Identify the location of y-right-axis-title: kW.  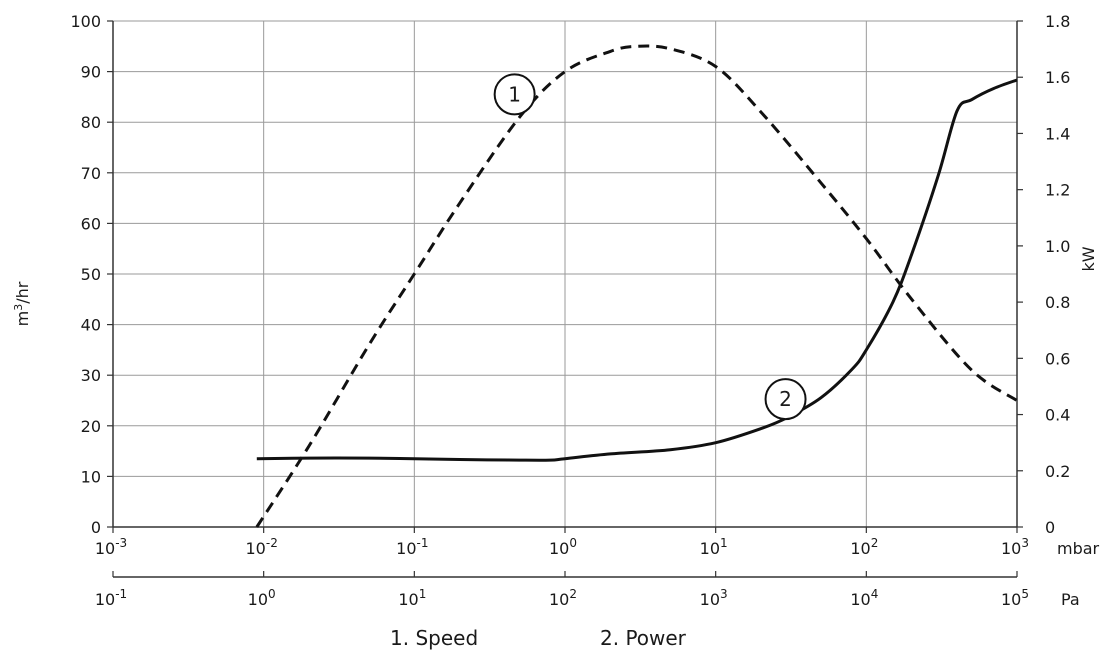
(1088, 258).